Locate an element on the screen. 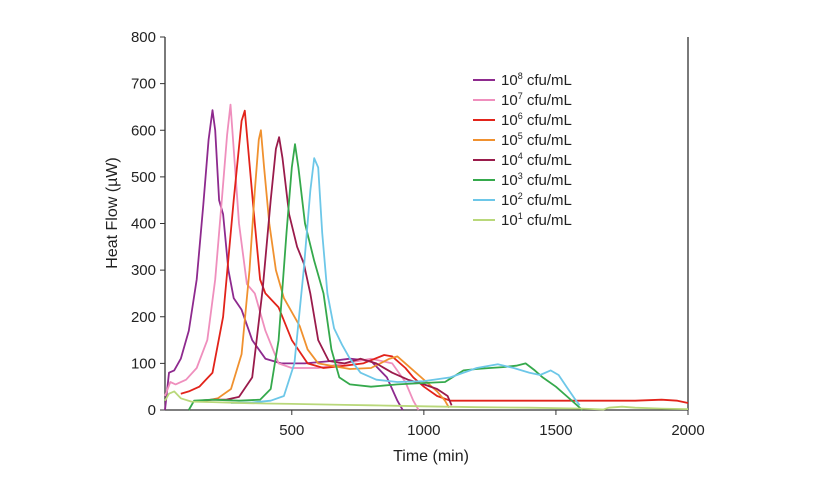  legend-item: 108 cfu/mL is located at coordinates (522, 80).